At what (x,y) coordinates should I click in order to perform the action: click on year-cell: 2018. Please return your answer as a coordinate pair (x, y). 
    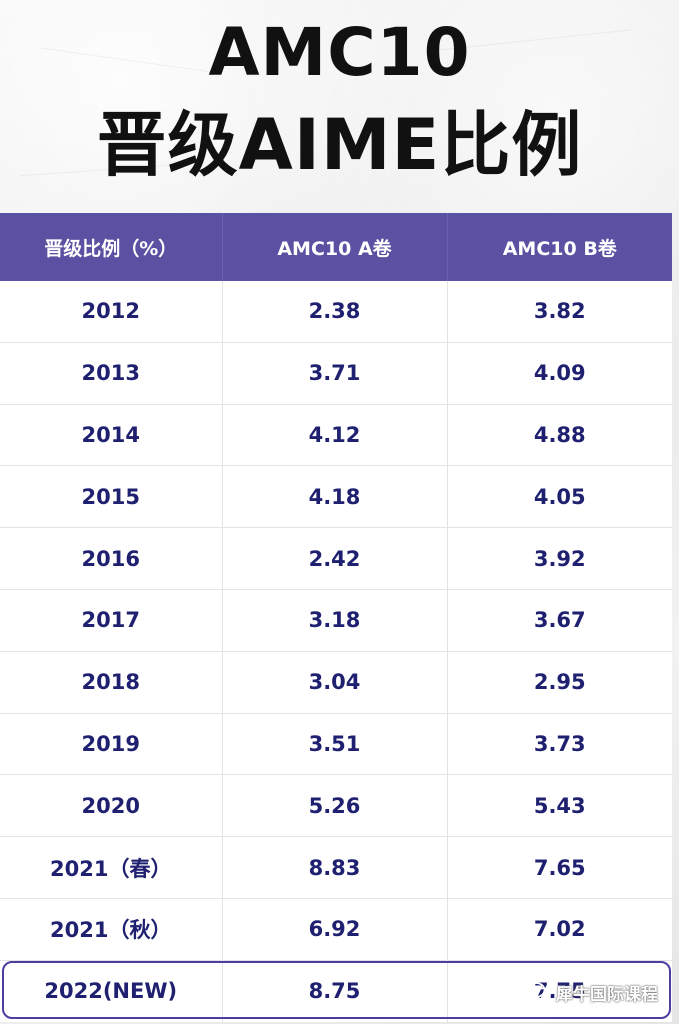
    Looking at the image, I should click on (111, 682).